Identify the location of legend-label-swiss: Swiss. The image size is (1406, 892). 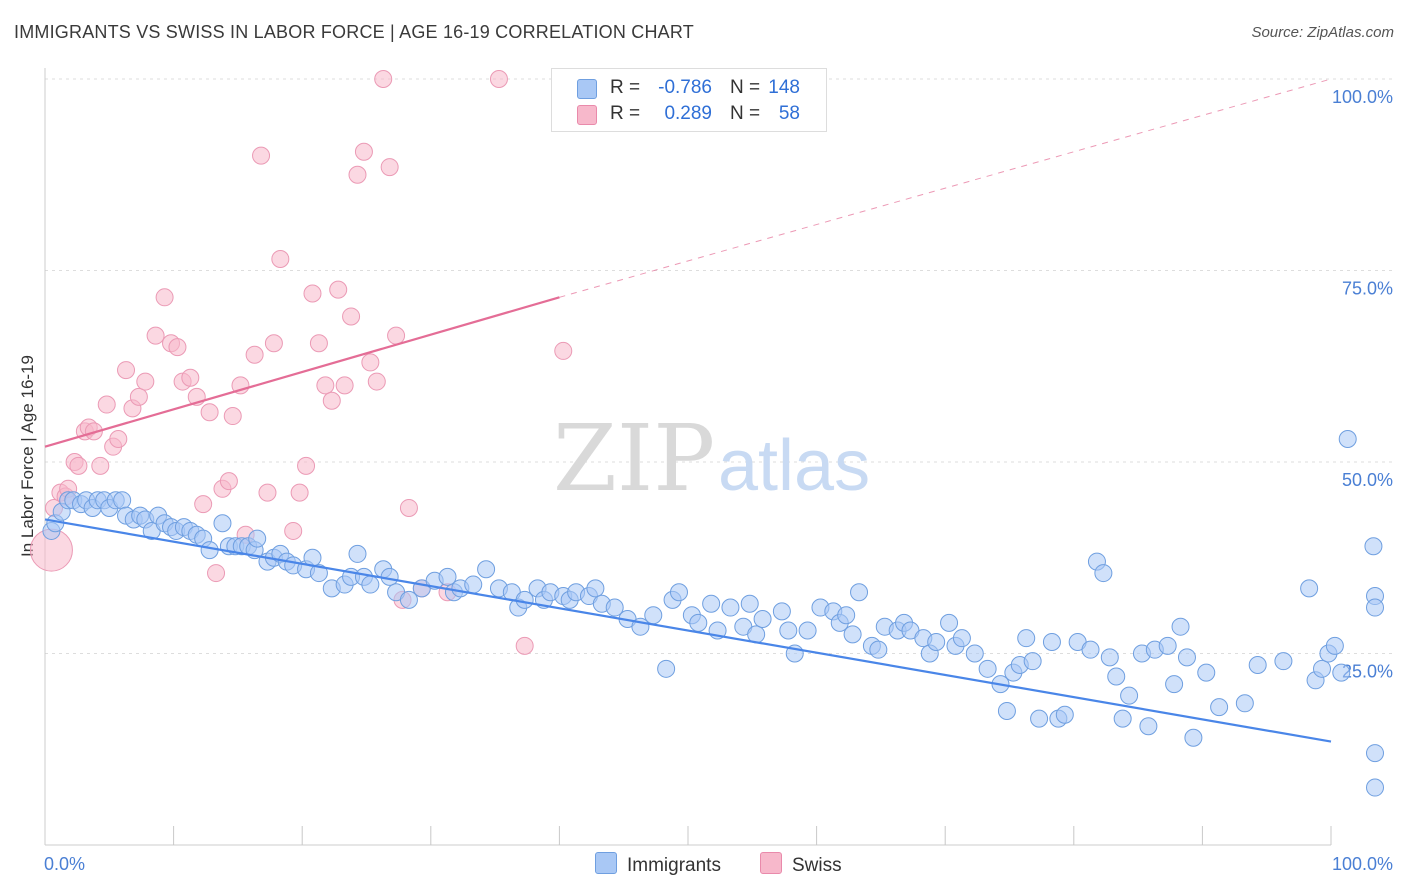
(817, 865).